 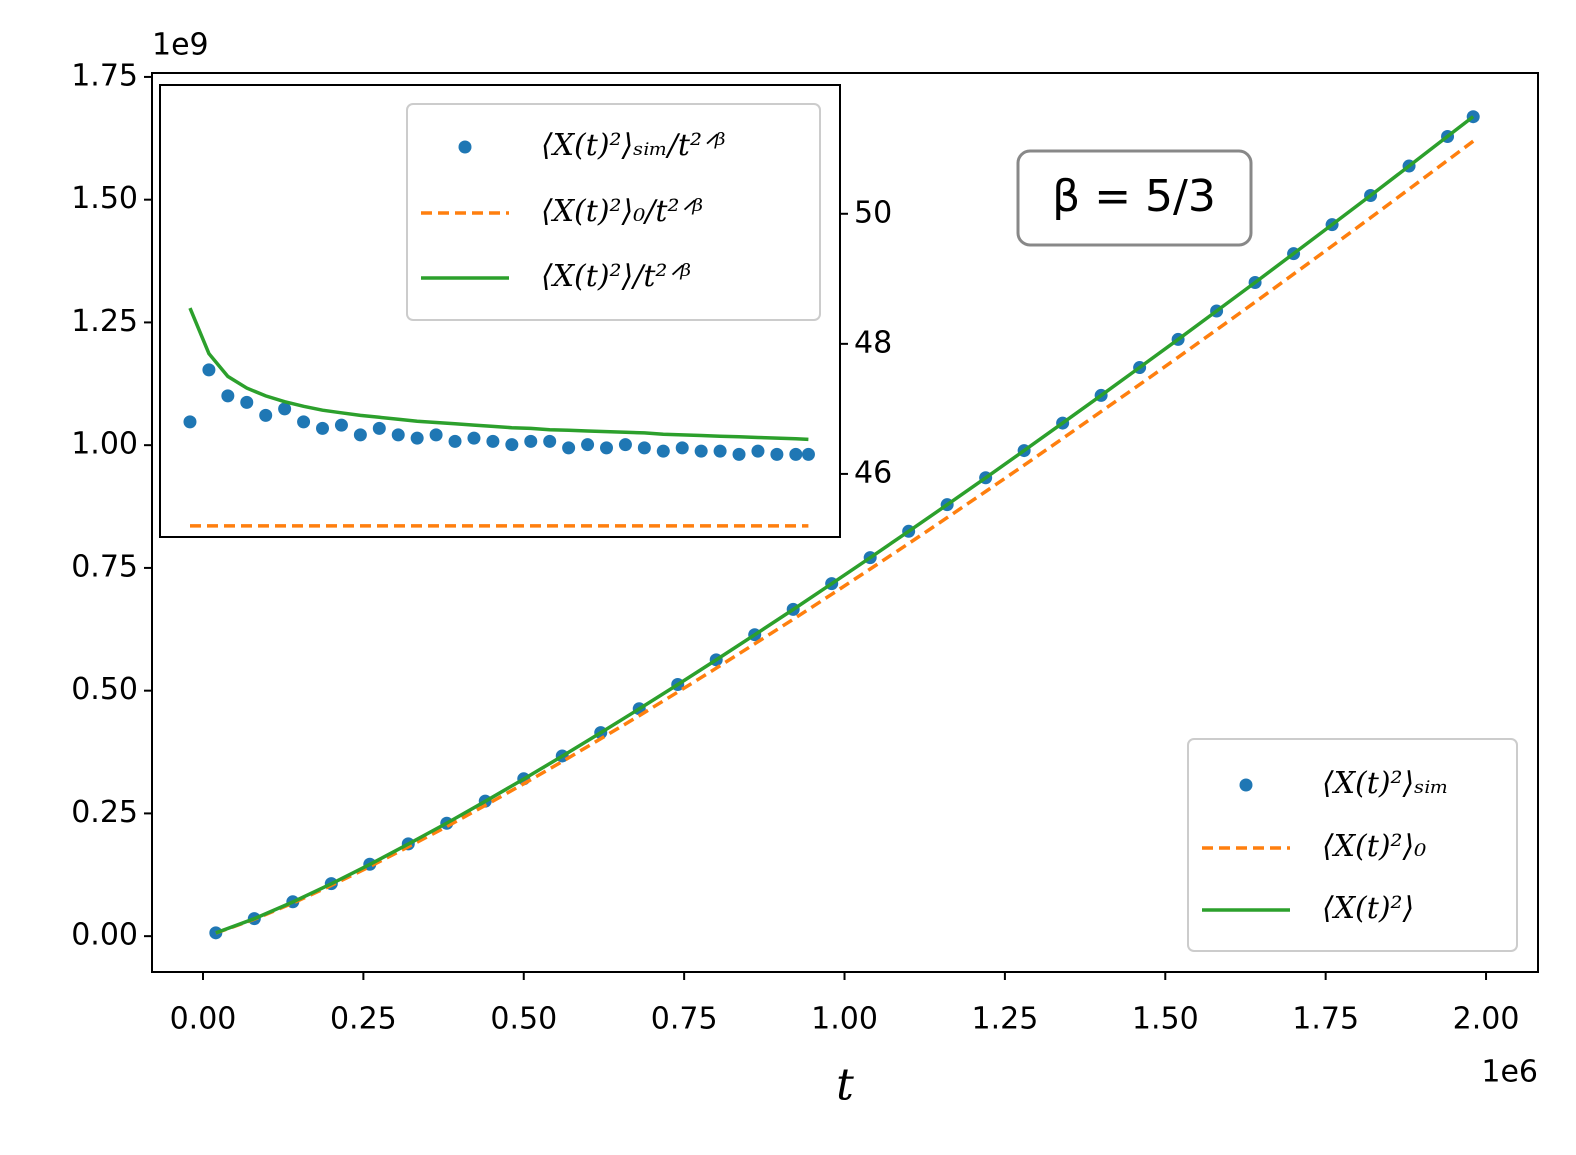 I want to click on y-tick-label: 0.75, so click(x=104, y=566).